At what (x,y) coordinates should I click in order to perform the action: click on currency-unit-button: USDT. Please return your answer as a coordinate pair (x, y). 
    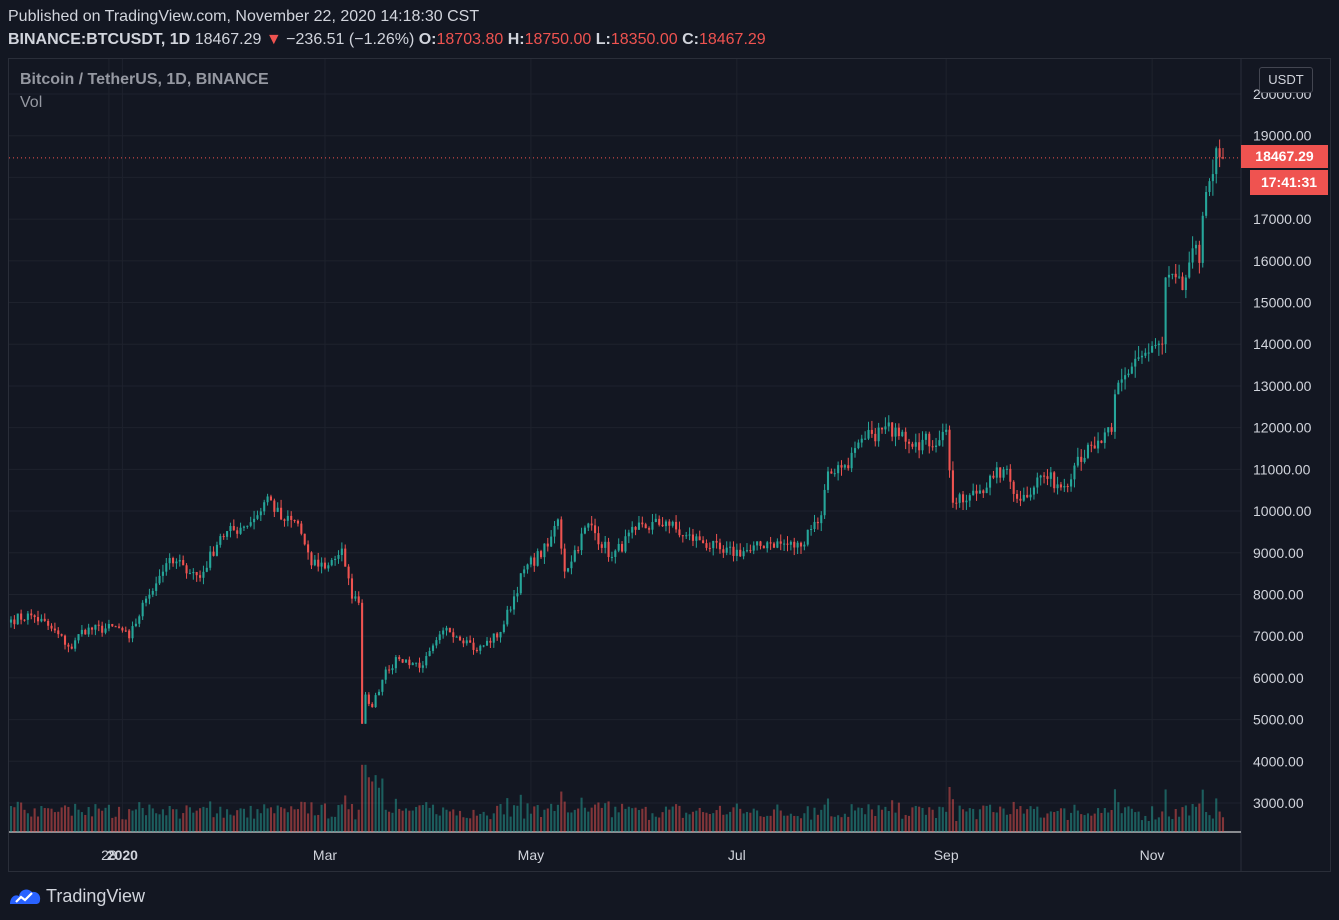
    Looking at the image, I should click on (1286, 80).